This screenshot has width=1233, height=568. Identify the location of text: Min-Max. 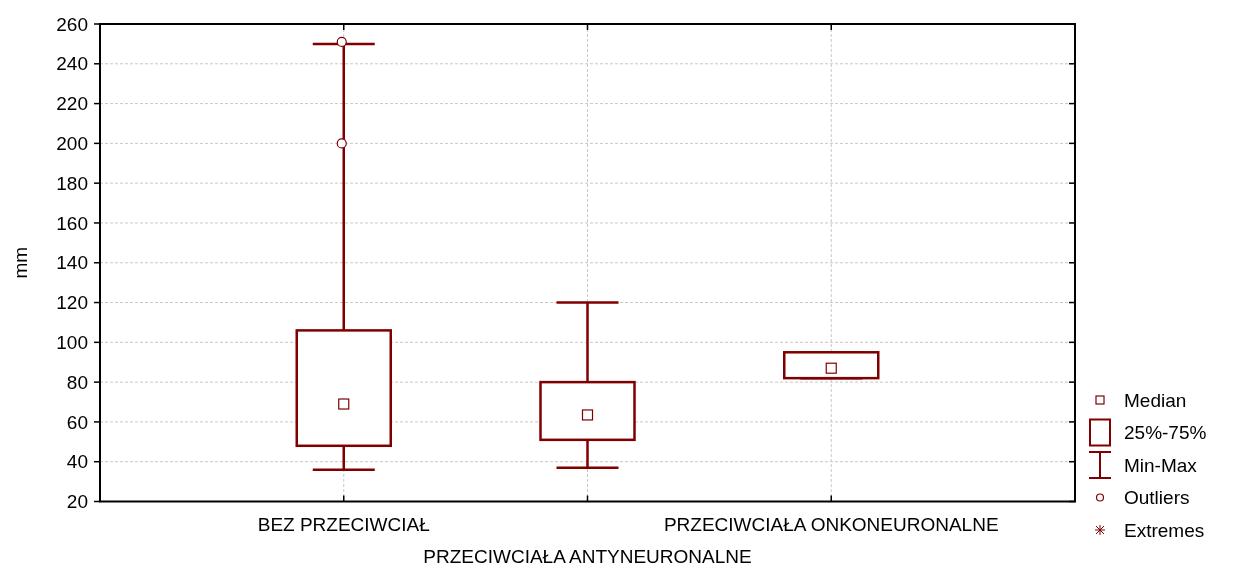
(1161, 465).